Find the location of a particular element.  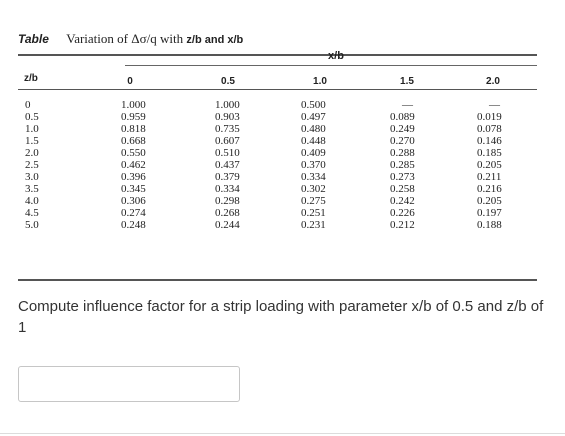

table-cell: 0.607 is located at coordinates (227, 141).